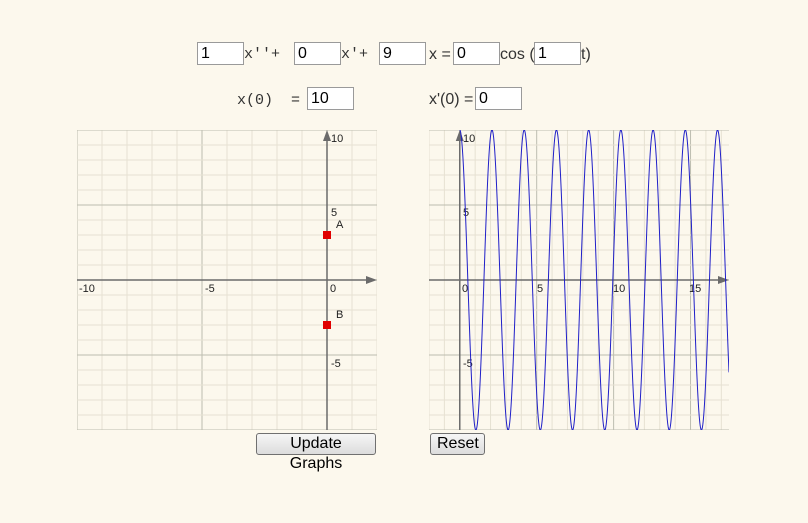  I want to click on point-label-a: A, so click(340, 225).